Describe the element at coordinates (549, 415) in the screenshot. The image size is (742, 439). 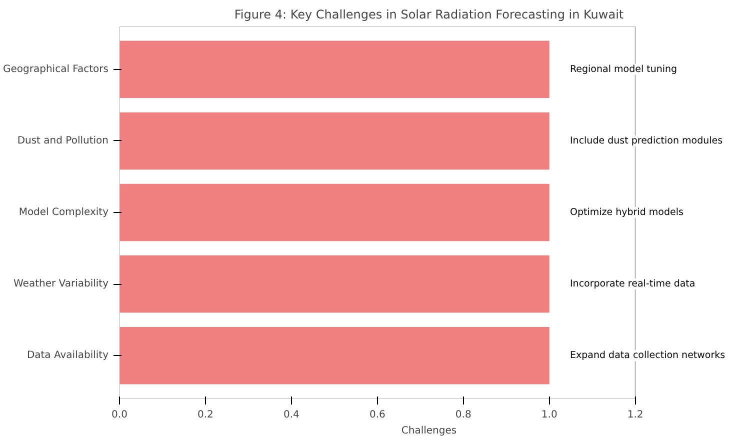
I see `x-tick-label: 1.0` at that location.